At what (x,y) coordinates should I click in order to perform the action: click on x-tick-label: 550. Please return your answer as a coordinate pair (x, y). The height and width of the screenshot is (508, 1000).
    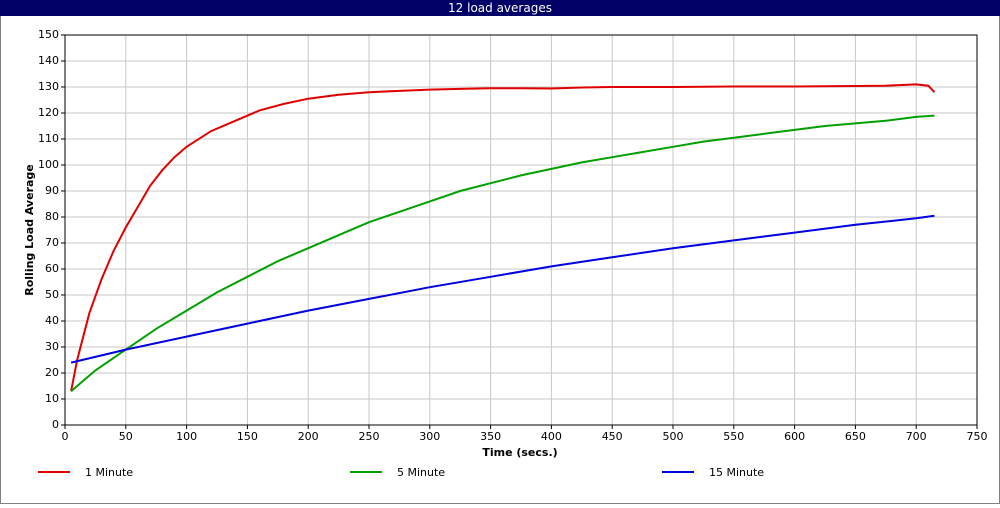
    Looking at the image, I should click on (733, 436).